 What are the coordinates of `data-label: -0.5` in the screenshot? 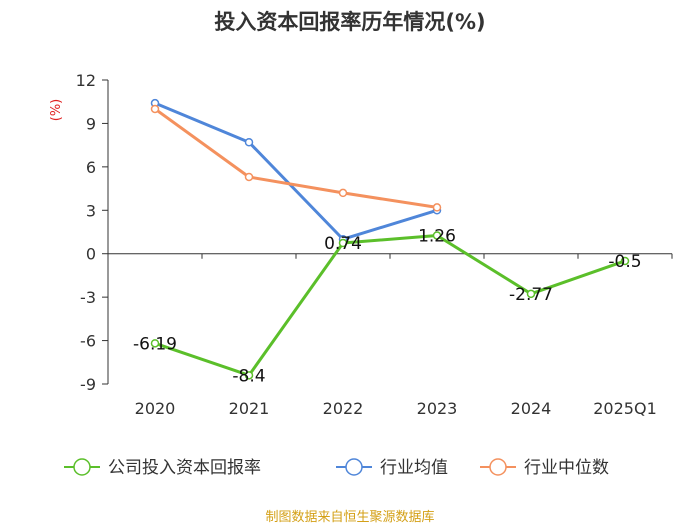 It's located at (624, 262).